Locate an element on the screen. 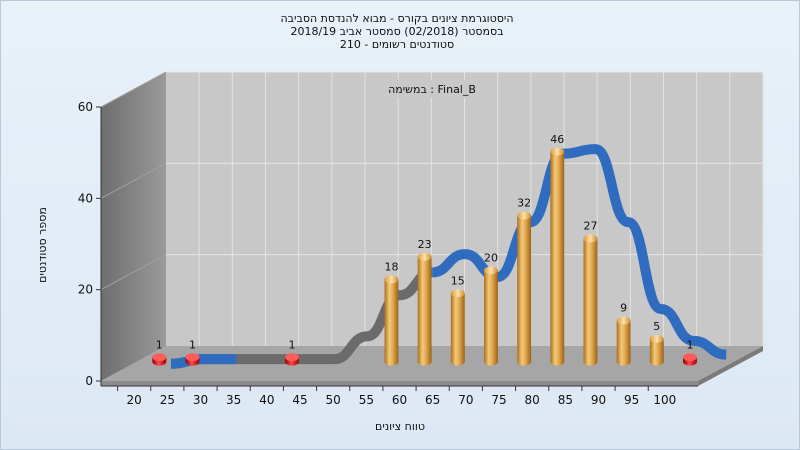 The image size is (800, 450). bar-55: 18 is located at coordinates (391, 313).